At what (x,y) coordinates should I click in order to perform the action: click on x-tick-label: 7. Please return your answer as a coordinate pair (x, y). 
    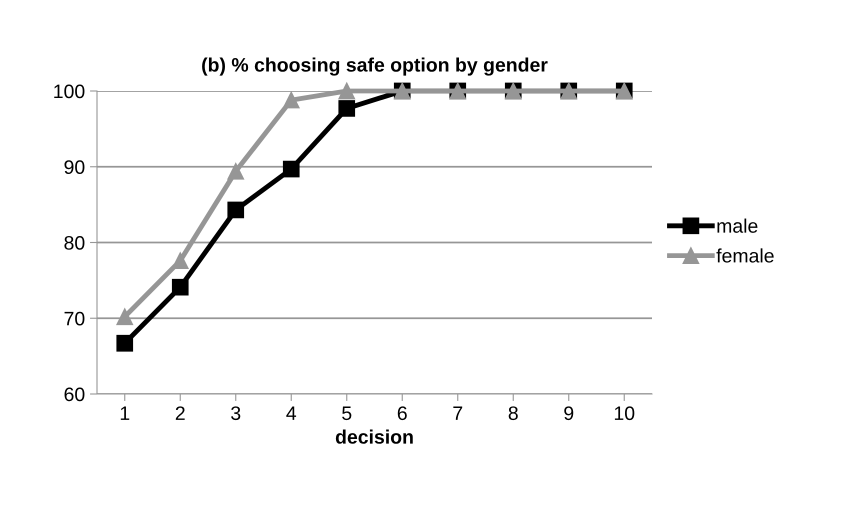
    Looking at the image, I should click on (457, 413).